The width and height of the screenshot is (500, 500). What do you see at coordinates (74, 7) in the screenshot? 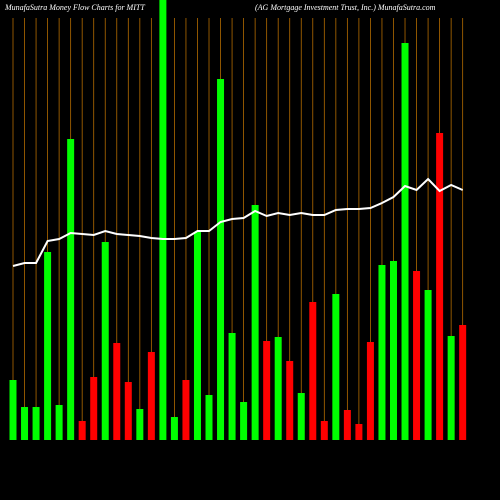
I see `chart-title: MunafaSutra Money Flow Charts for MITT` at bounding box center [74, 7].